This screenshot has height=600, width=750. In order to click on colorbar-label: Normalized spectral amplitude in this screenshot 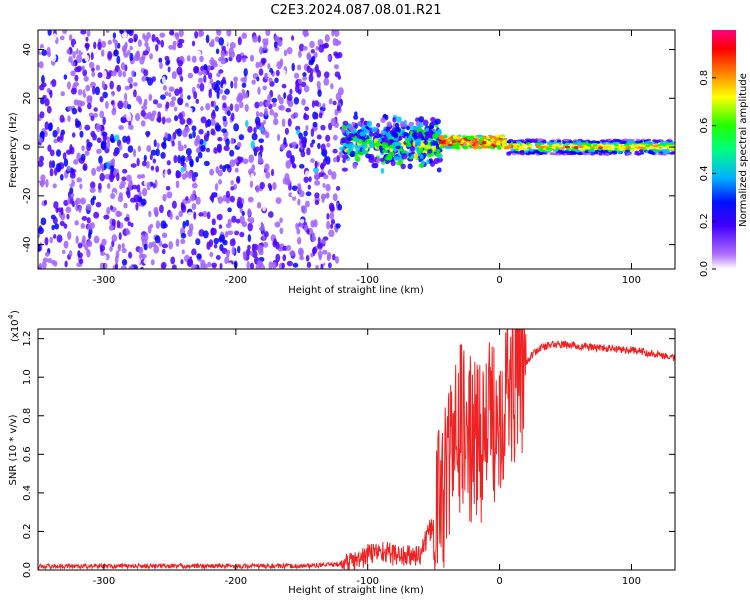, I will do `click(743, 150)`.